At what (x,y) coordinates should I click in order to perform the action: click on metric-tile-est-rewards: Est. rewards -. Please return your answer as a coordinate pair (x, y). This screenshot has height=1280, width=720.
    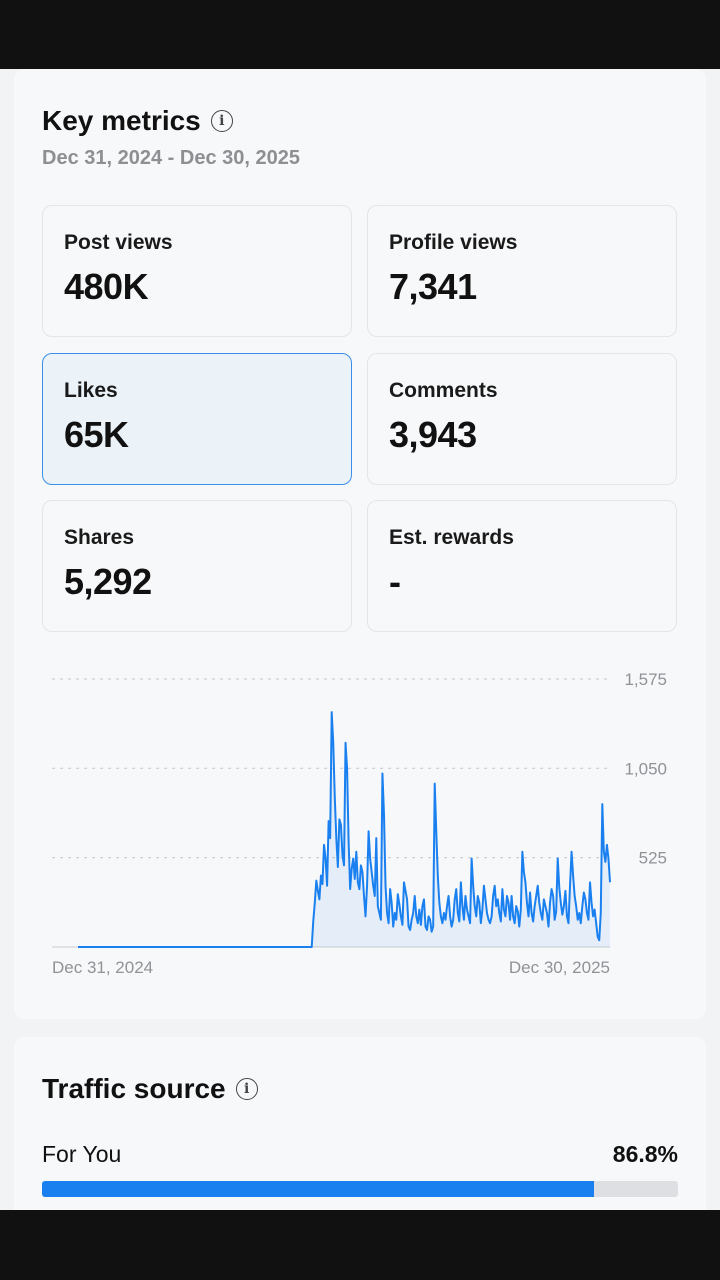
    Looking at the image, I should click on (522, 566).